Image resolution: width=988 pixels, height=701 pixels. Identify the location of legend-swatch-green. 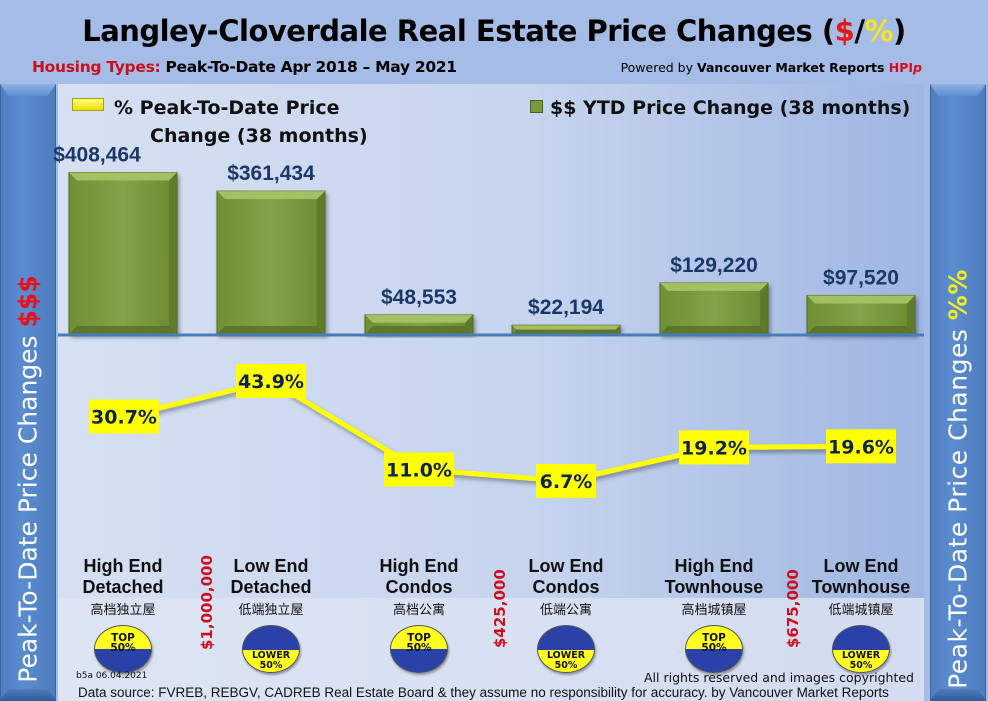
(536, 106).